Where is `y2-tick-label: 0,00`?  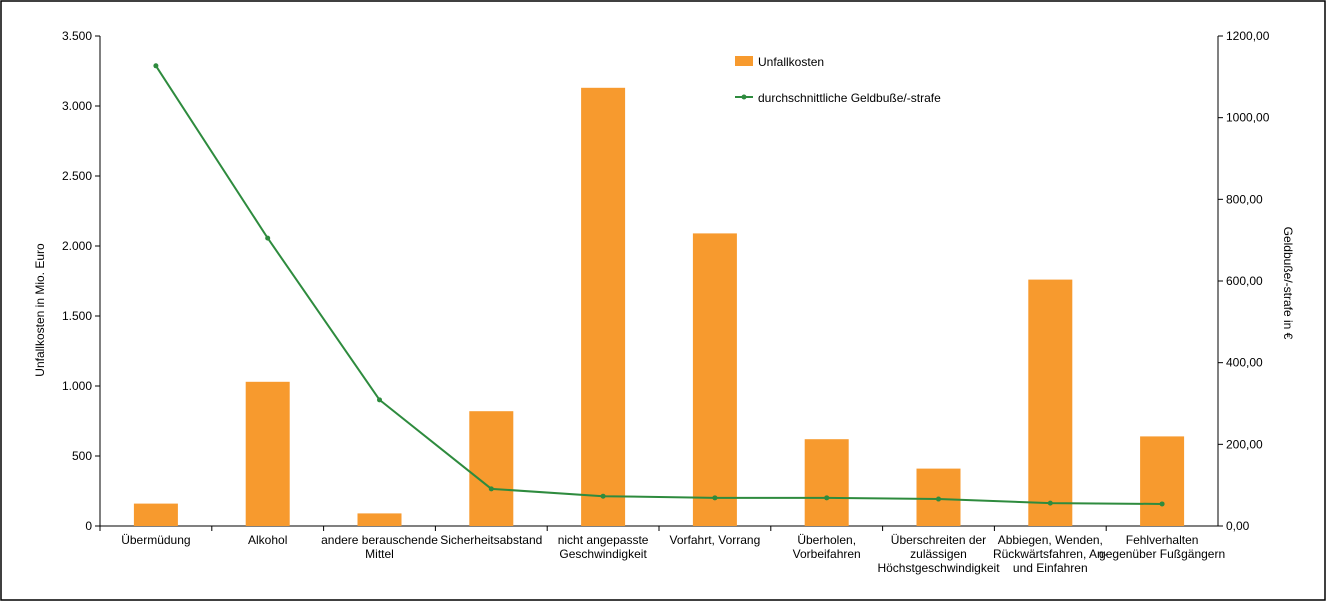 y2-tick-label: 0,00 is located at coordinates (1238, 526).